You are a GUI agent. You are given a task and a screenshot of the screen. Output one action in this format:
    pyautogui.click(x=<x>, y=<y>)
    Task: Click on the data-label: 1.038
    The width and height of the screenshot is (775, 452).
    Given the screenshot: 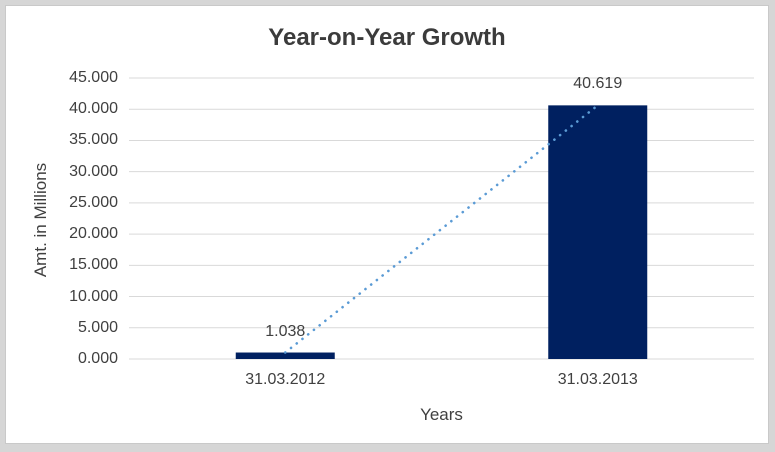 What is the action you would take?
    pyautogui.click(x=285, y=331)
    